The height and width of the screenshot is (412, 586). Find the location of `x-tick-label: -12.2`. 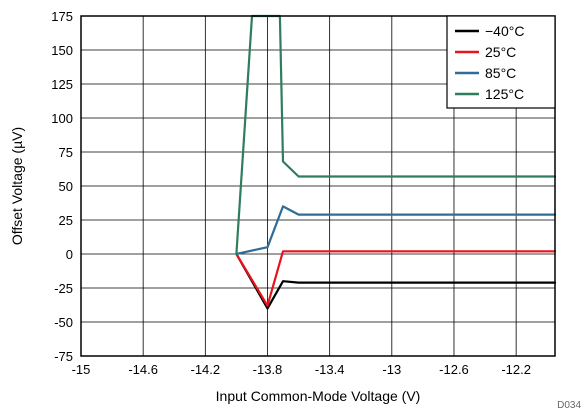

x-tick-label: -12.2 is located at coordinates (516, 369).